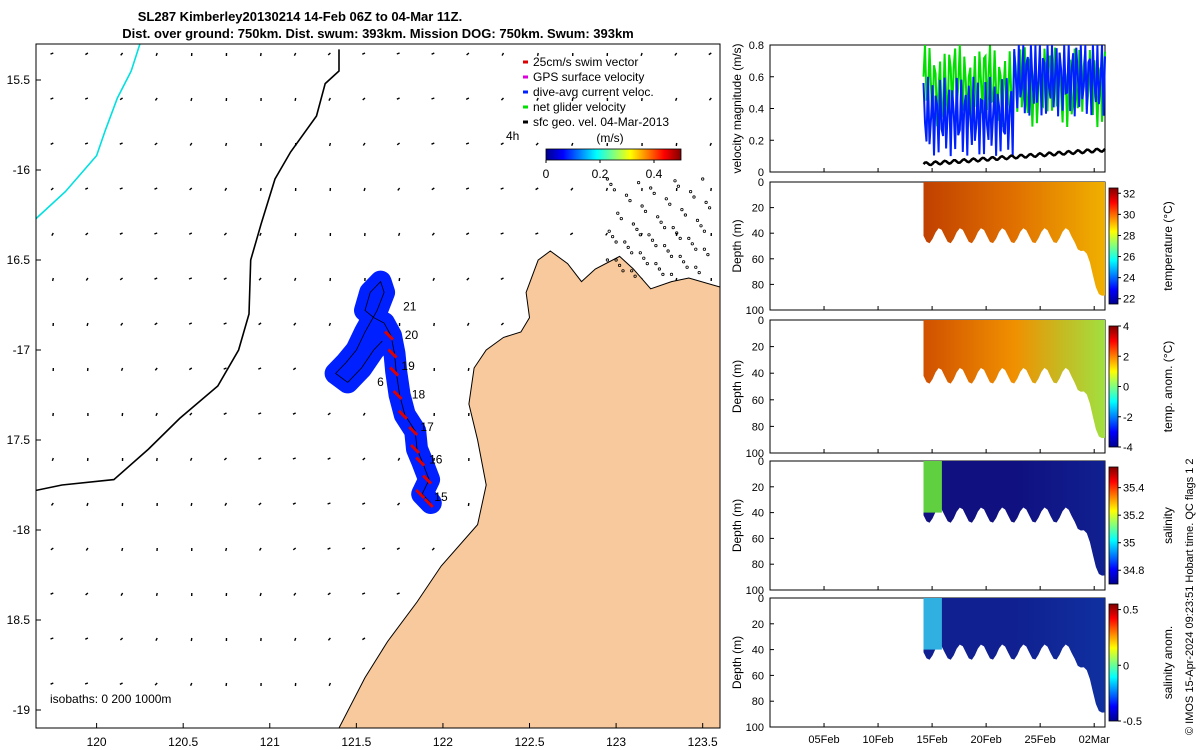 Image resolution: width=1200 pixels, height=750 pixels. What do you see at coordinates (932, 487) in the screenshot?
I see `section-patch` at bounding box center [932, 487].